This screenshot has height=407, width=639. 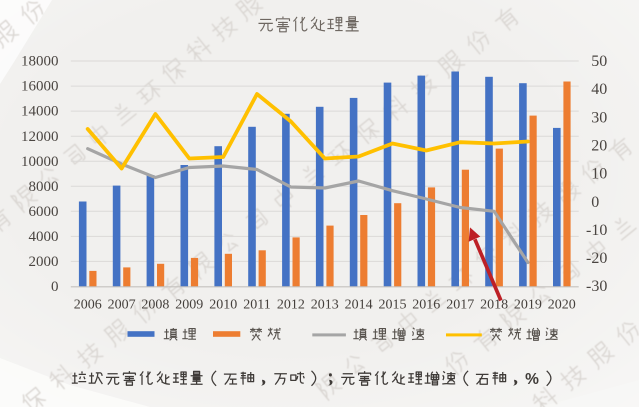 What do you see at coordinates (40, 162) in the screenshot?
I see `svg-text: 10000` at bounding box center [40, 162].